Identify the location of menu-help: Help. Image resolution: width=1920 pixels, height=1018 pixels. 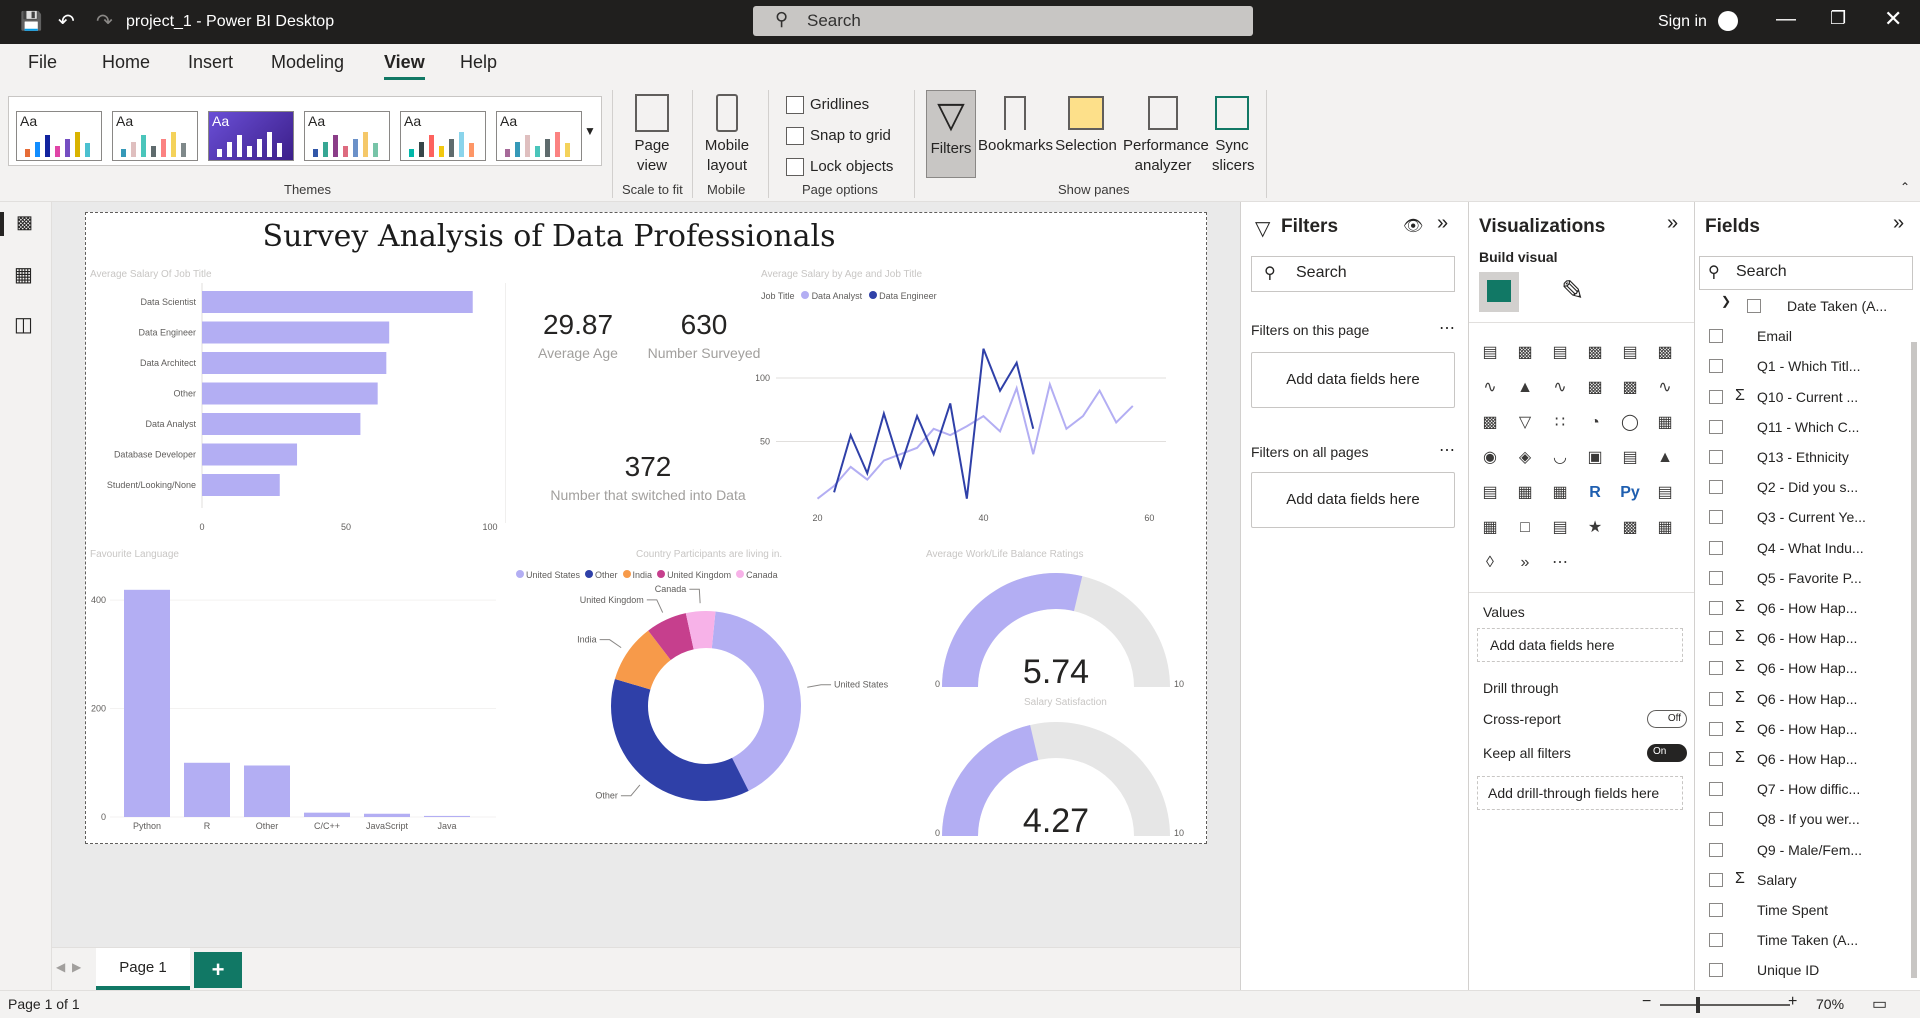
(479, 62).